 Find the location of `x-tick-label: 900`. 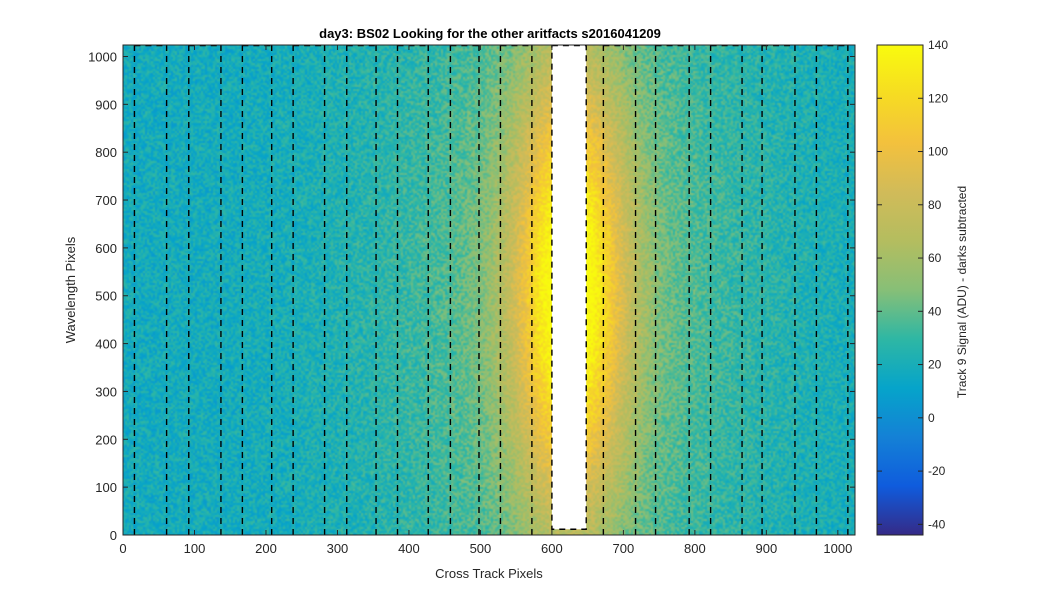

x-tick-label: 900 is located at coordinates (767, 548).